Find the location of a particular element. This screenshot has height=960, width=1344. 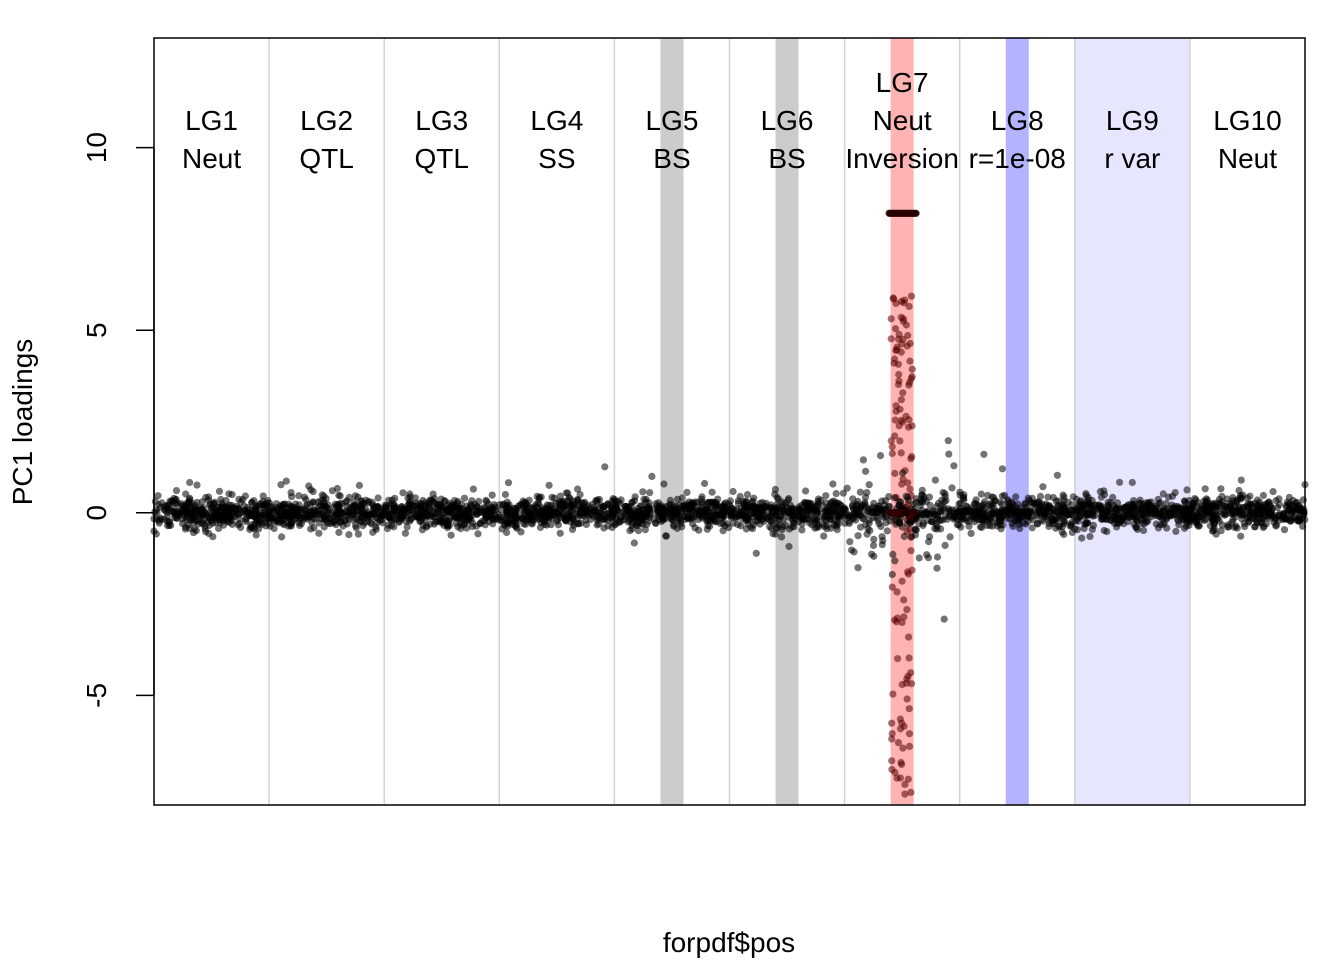

group-name-label: LG3 is located at coordinates (441, 120).